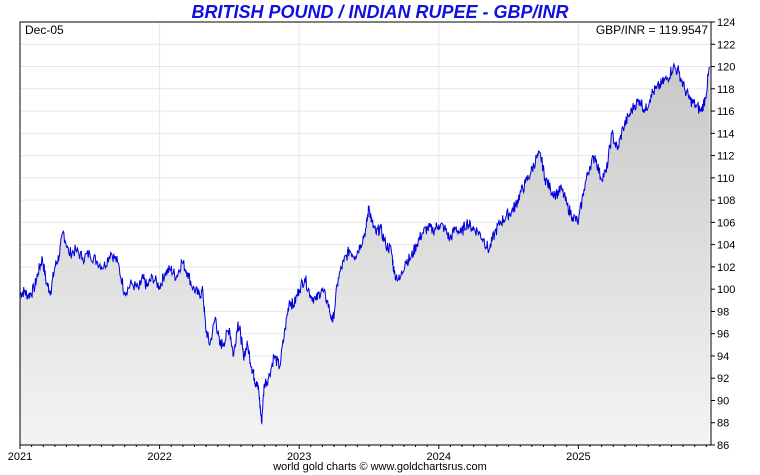 This screenshot has width=760, height=475. What do you see at coordinates (578, 457) in the screenshot?
I see `x-tick-label: 2025` at bounding box center [578, 457].